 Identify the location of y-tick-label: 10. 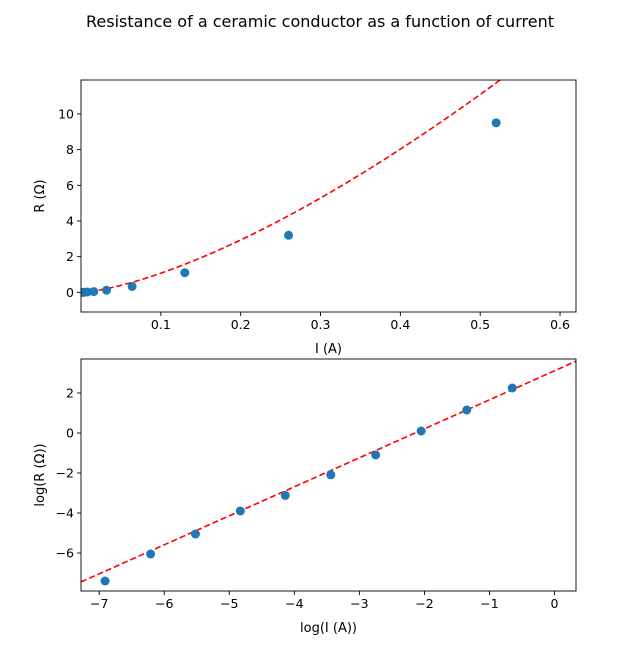
(66, 113).